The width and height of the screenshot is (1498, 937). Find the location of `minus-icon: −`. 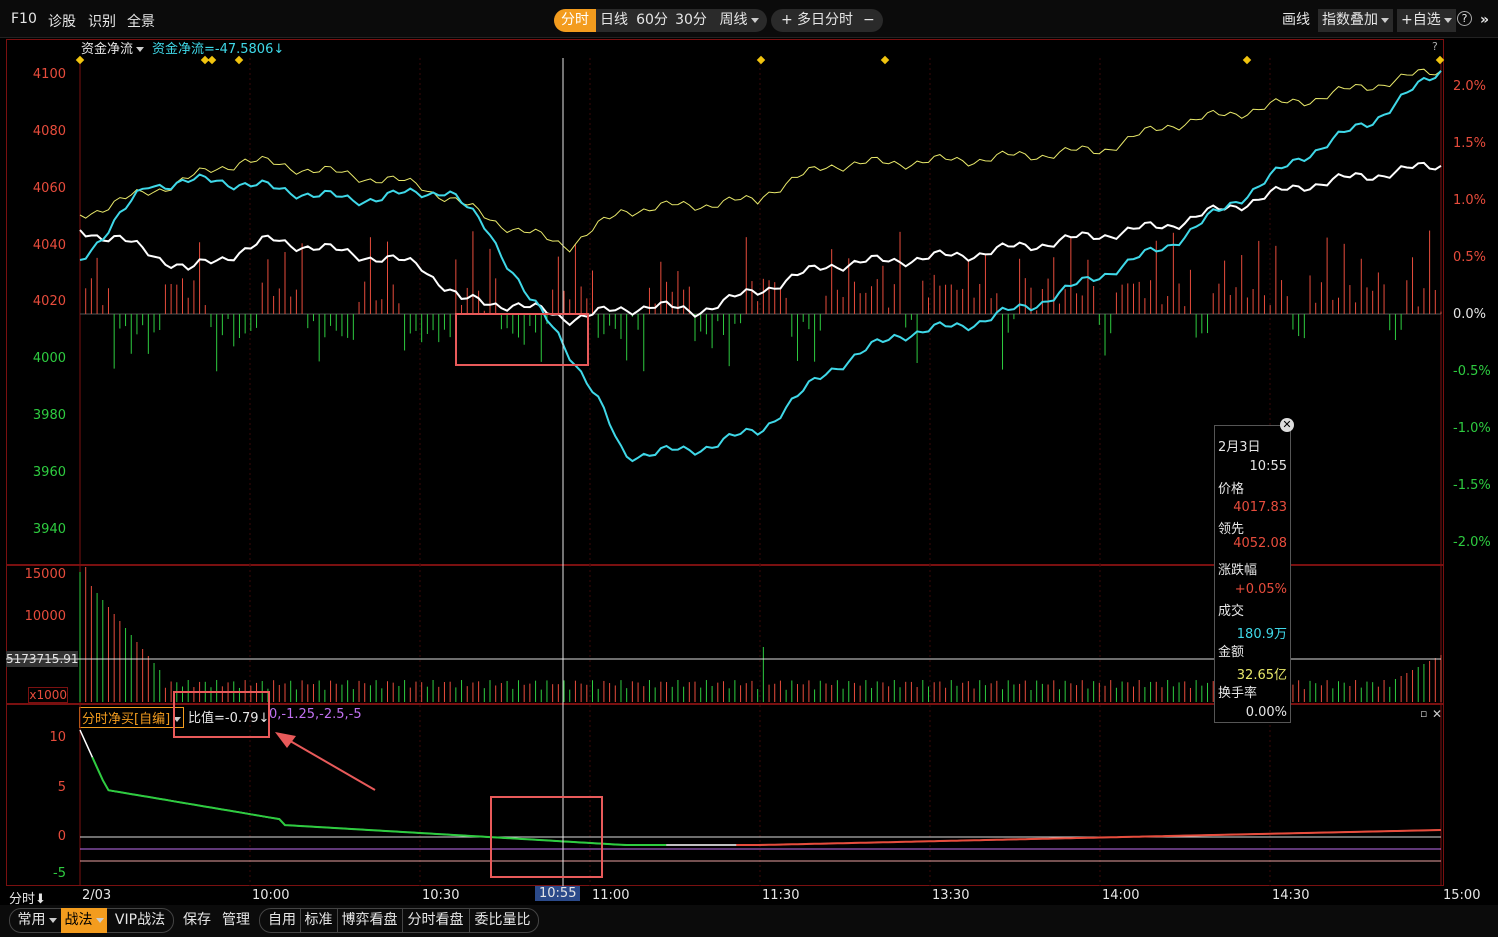

minus-icon: − is located at coordinates (869, 20).